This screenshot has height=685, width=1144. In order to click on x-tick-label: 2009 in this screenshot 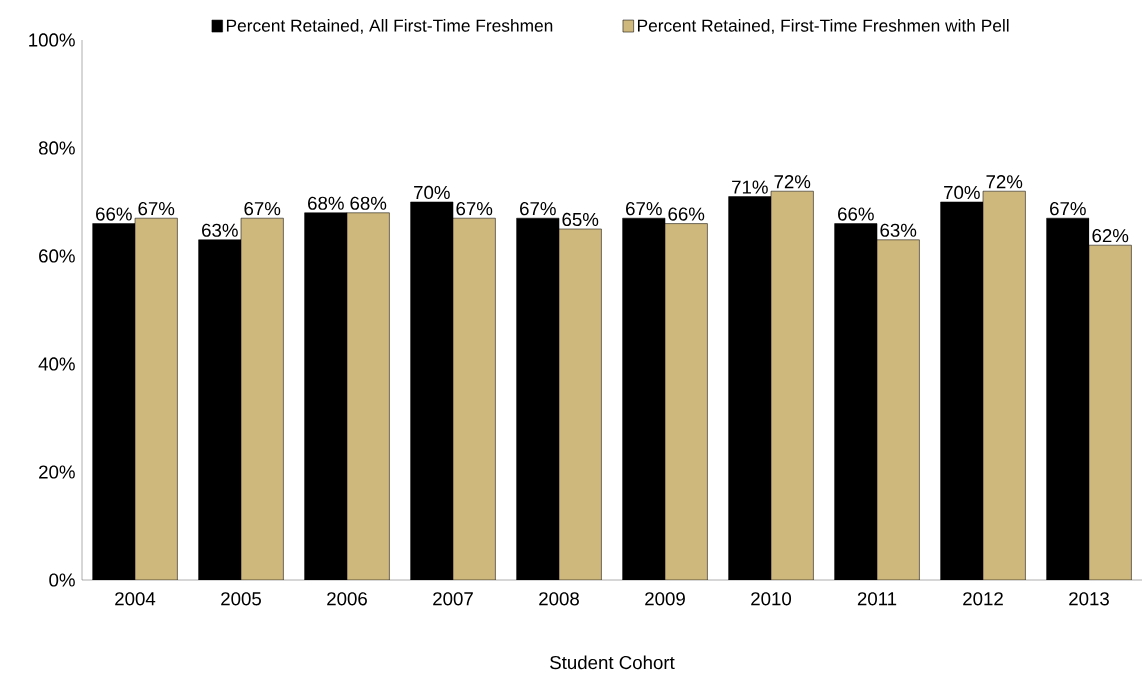, I will do `click(665, 599)`.